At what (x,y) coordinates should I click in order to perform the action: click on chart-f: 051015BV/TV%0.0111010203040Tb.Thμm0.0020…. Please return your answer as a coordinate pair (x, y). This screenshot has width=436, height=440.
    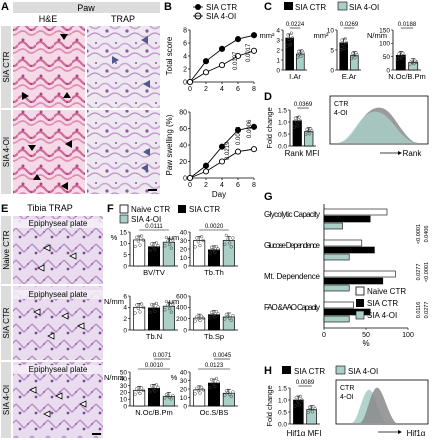
    Looking at the image, I should click on (171, 320).